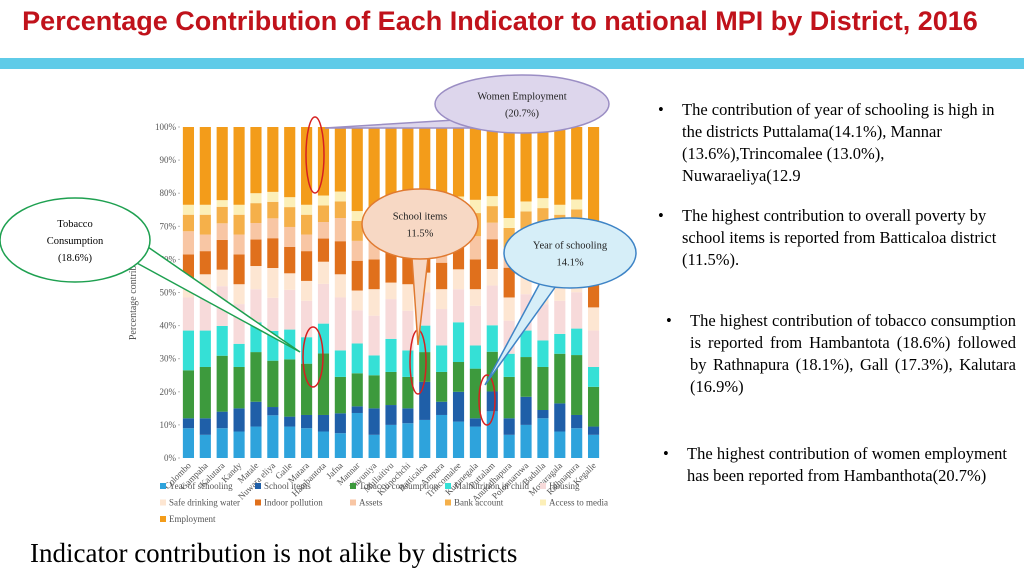 This screenshot has width=1024, height=575. I want to click on highlight, so click(313, 357).